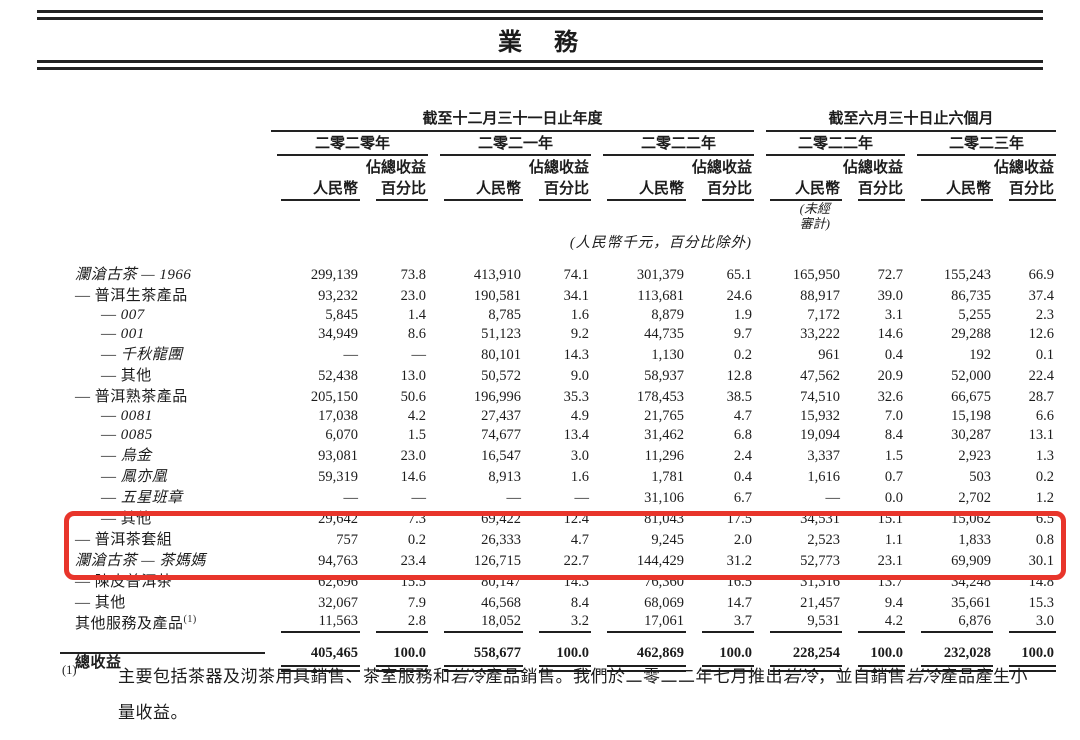 The image size is (1080, 740). Describe the element at coordinates (416, 315) in the screenshot. I see `revenue-cell: 1.4` at that location.